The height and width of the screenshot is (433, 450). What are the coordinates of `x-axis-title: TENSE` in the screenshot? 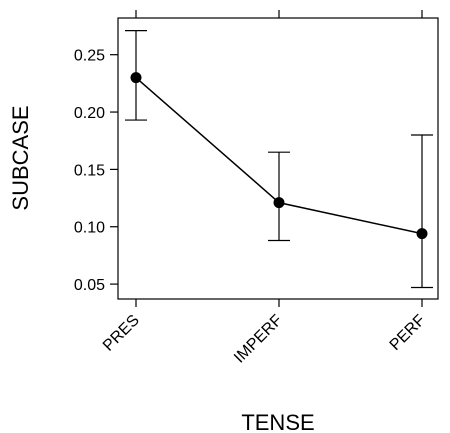 It's located at (277, 421).